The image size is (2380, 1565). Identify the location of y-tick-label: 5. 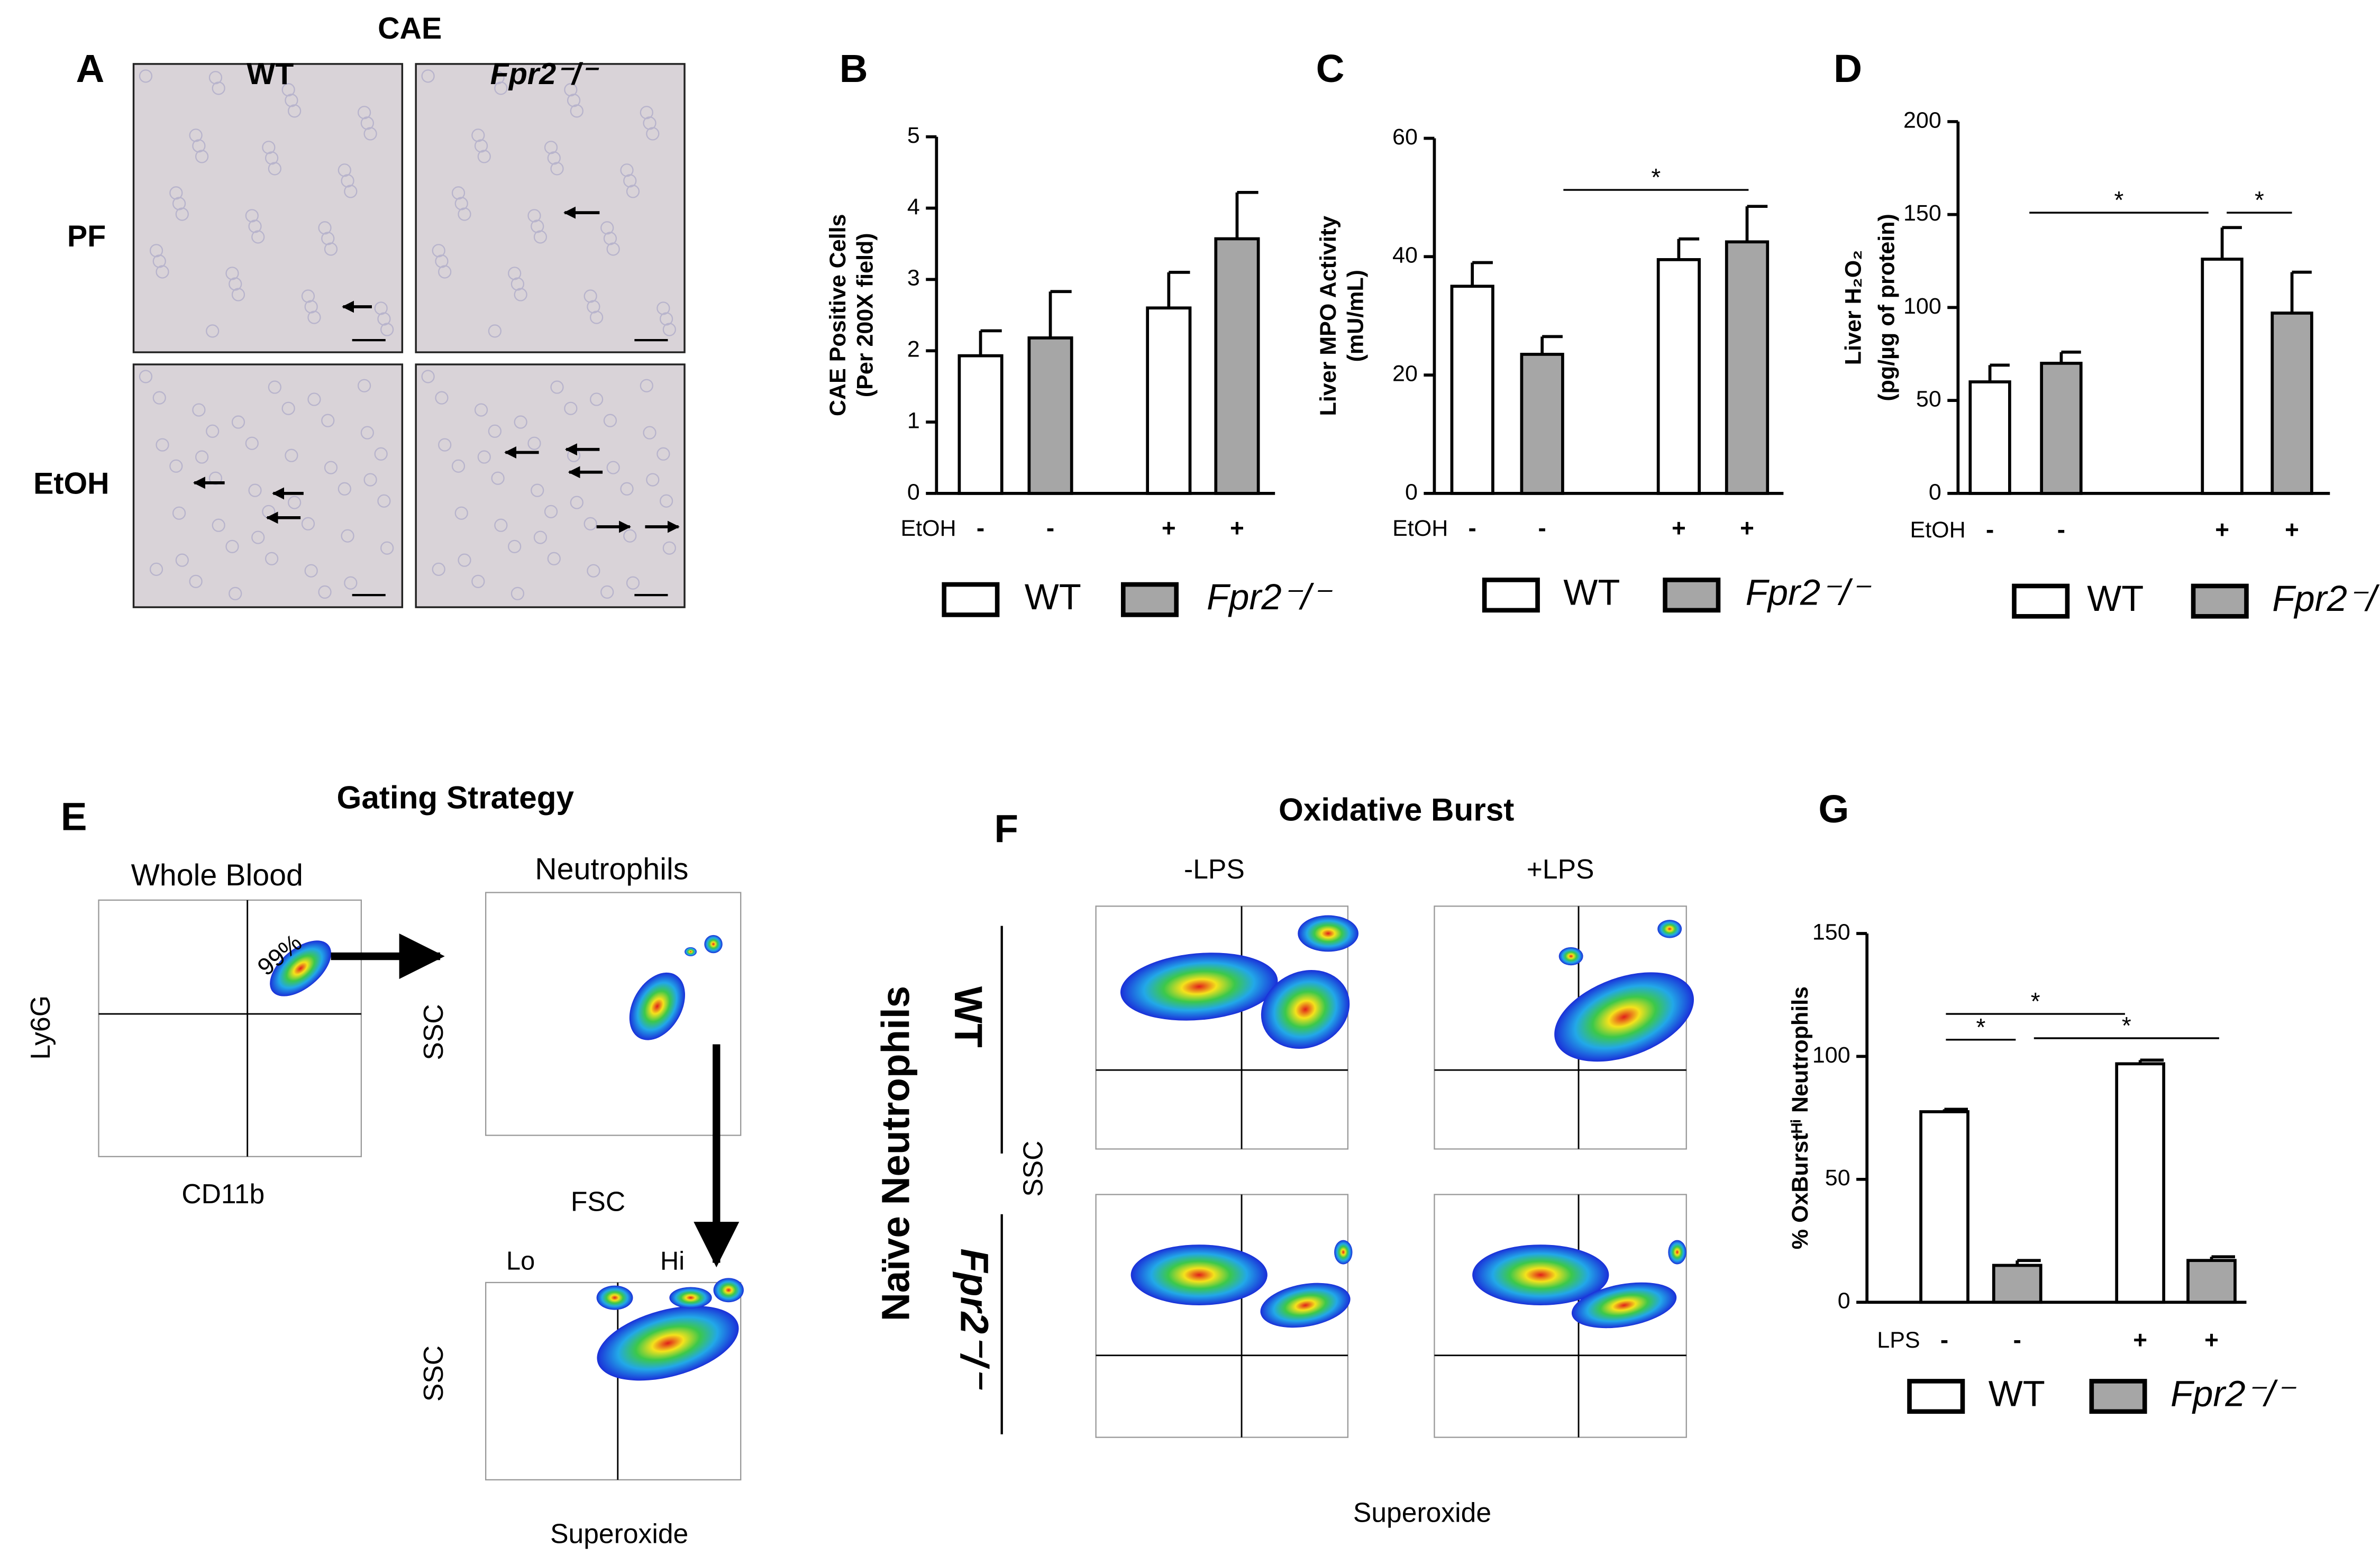
(913, 135).